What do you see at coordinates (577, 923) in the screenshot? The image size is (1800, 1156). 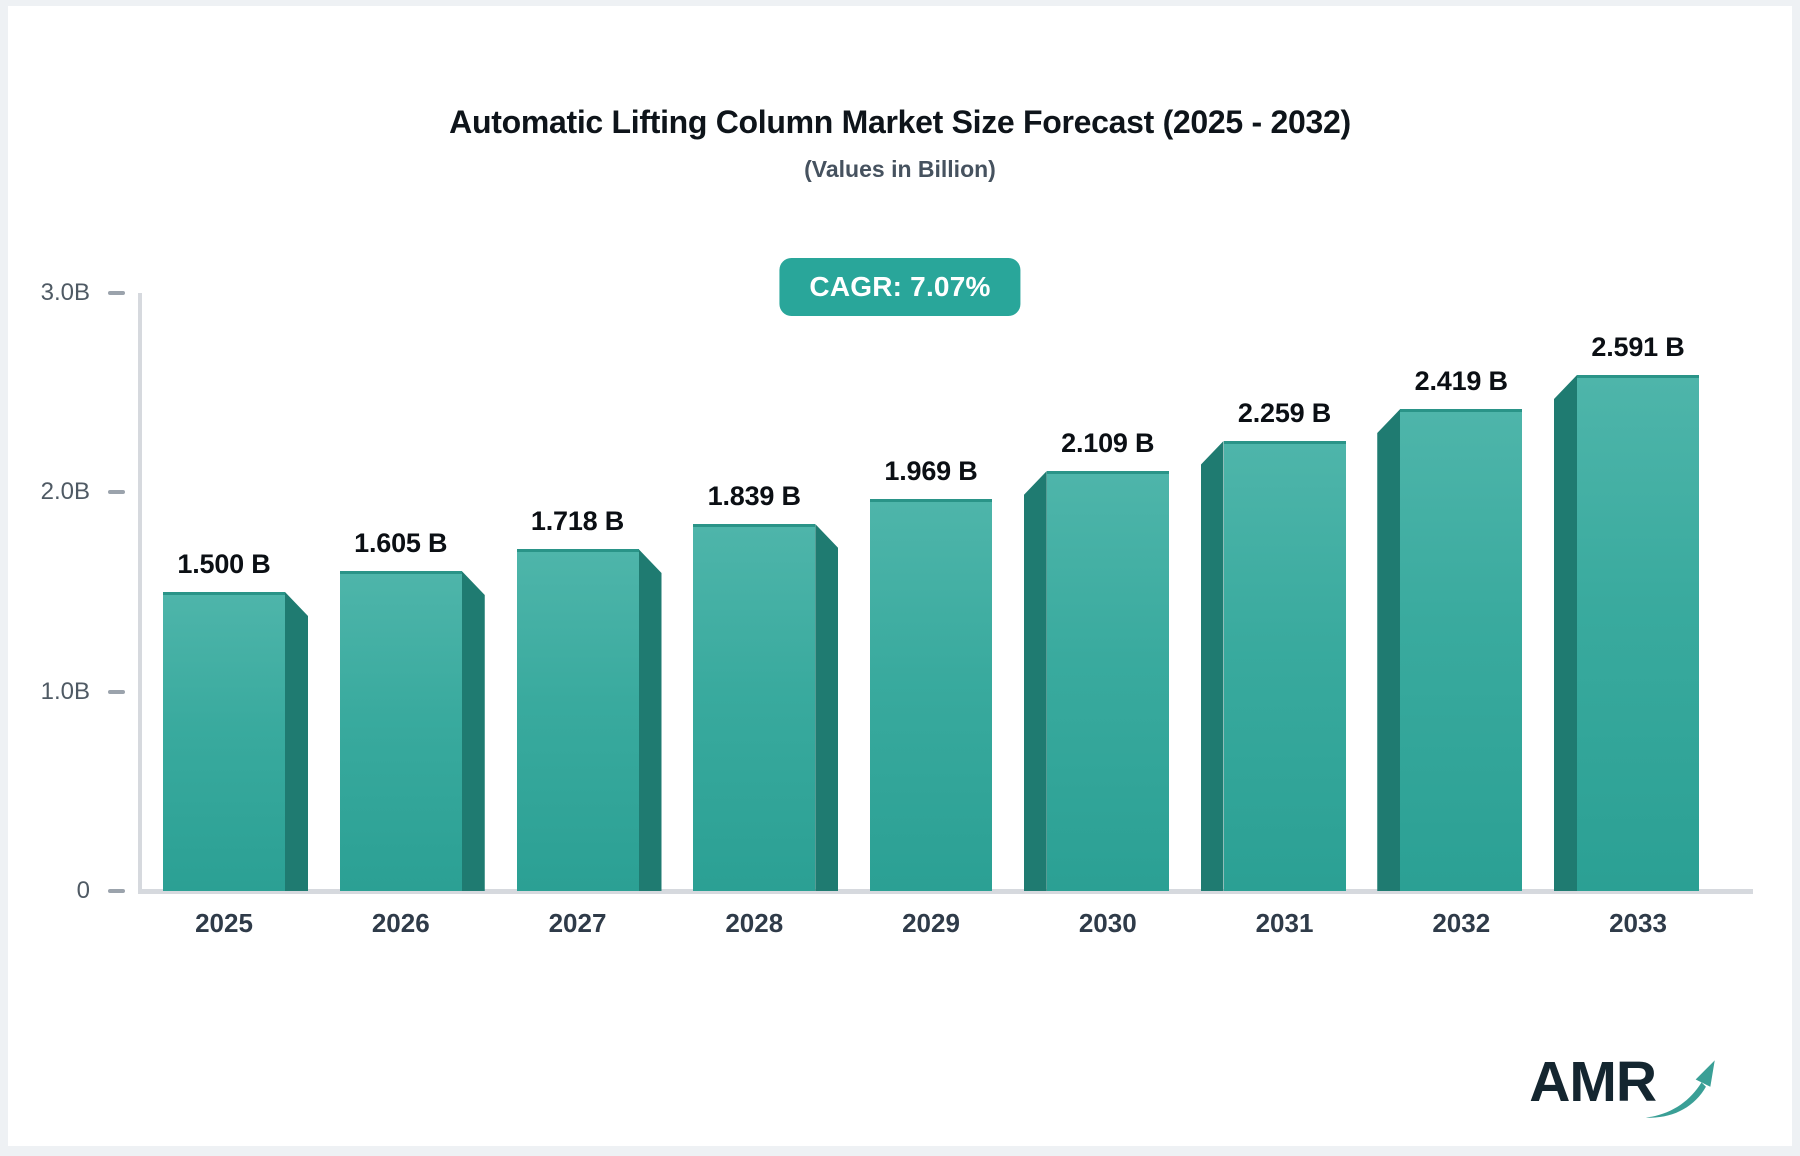 I see `x-tick-label: 2027` at bounding box center [577, 923].